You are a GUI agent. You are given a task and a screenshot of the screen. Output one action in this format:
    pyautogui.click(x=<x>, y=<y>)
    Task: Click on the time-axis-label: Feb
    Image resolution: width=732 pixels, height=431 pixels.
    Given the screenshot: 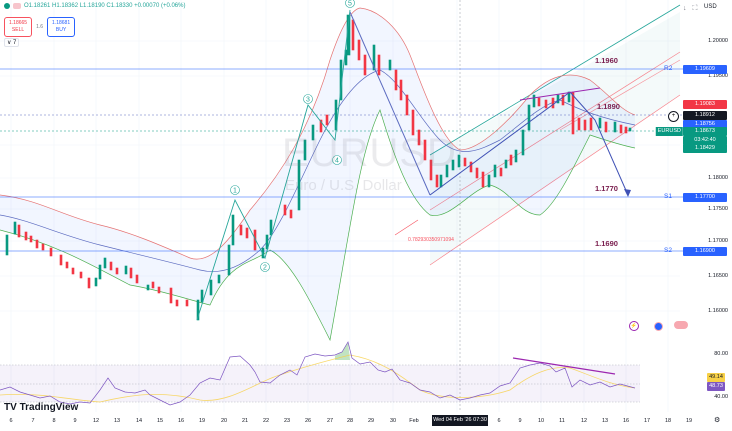 What is the action you would take?
    pyautogui.click(x=414, y=421)
    